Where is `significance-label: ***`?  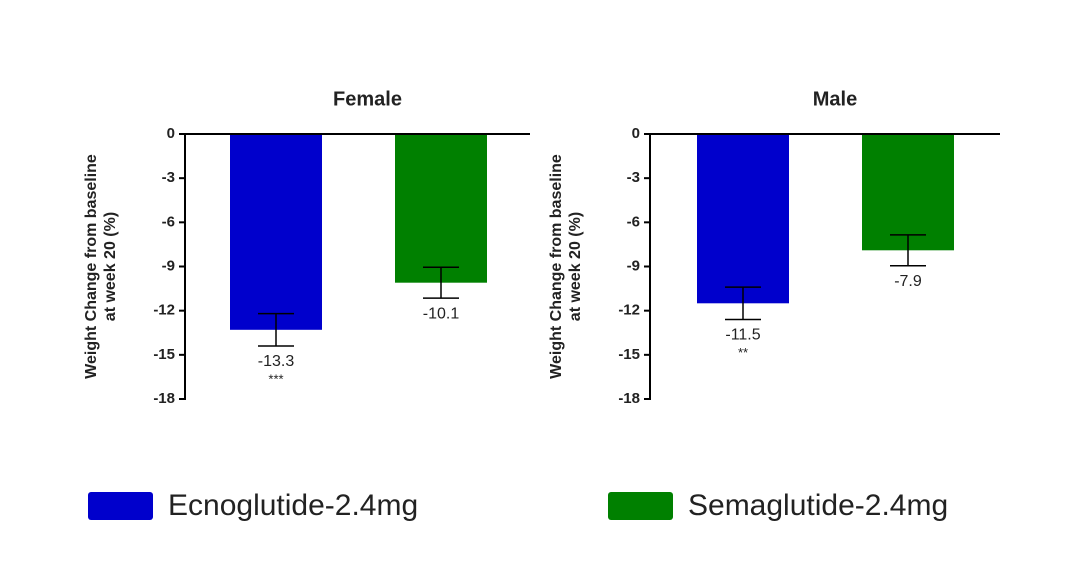
significance-label: *** is located at coordinates (275, 378).